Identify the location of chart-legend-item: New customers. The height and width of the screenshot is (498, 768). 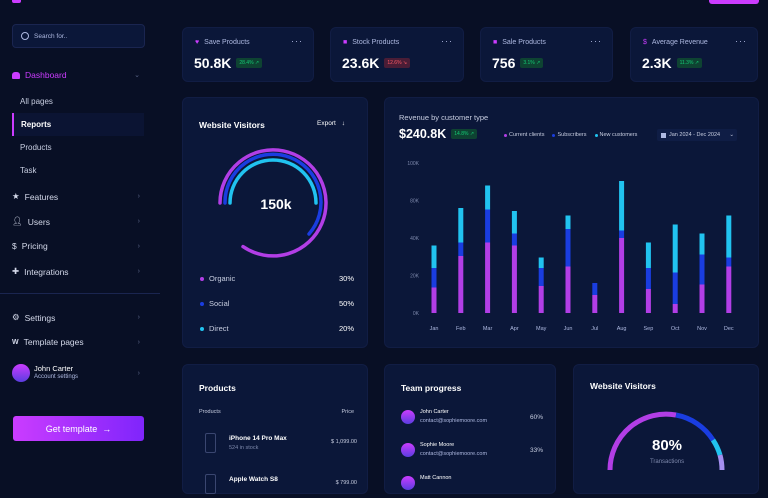
(615, 135).